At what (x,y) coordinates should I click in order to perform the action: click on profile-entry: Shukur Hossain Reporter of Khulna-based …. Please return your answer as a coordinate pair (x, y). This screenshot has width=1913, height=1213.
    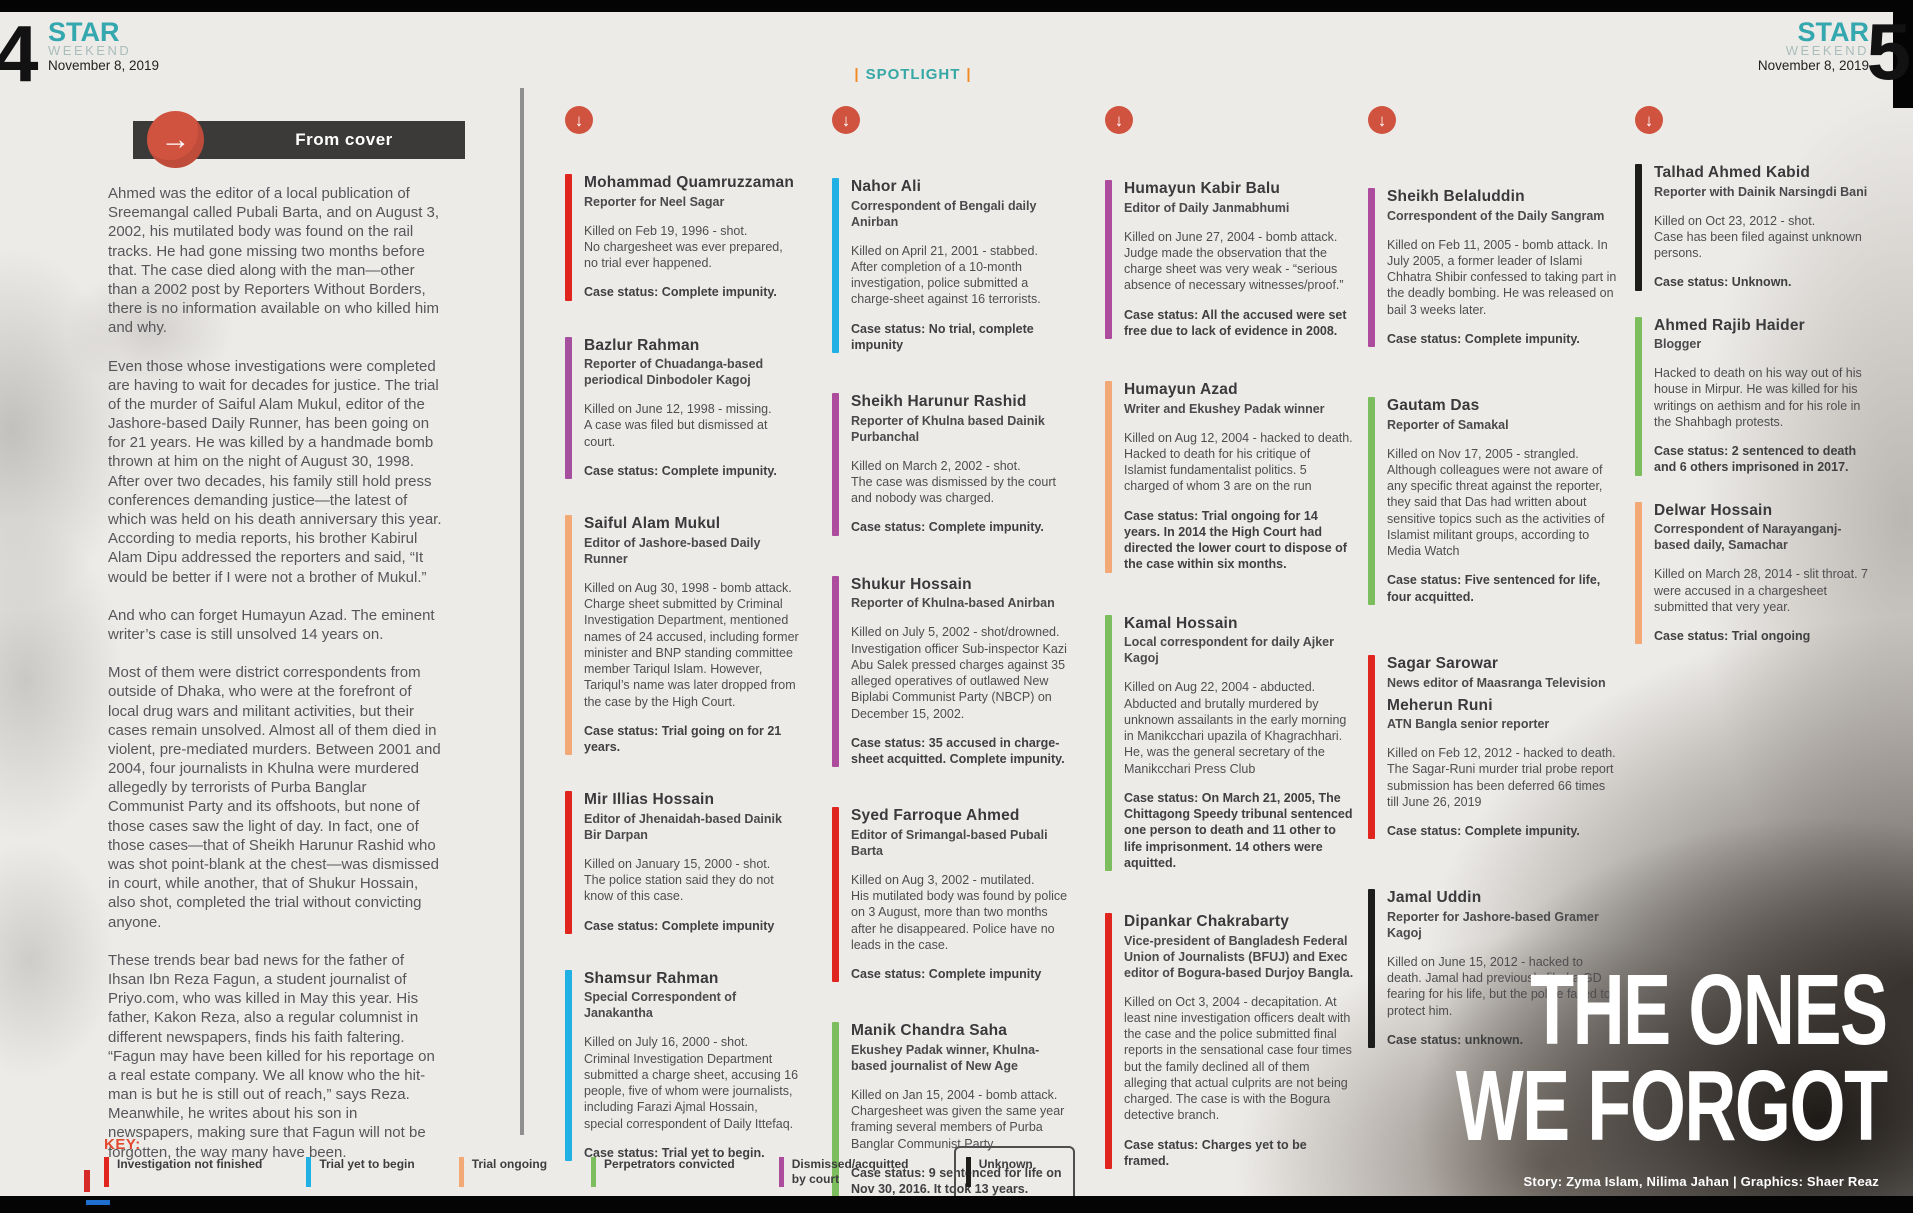
    Looking at the image, I should click on (953, 671).